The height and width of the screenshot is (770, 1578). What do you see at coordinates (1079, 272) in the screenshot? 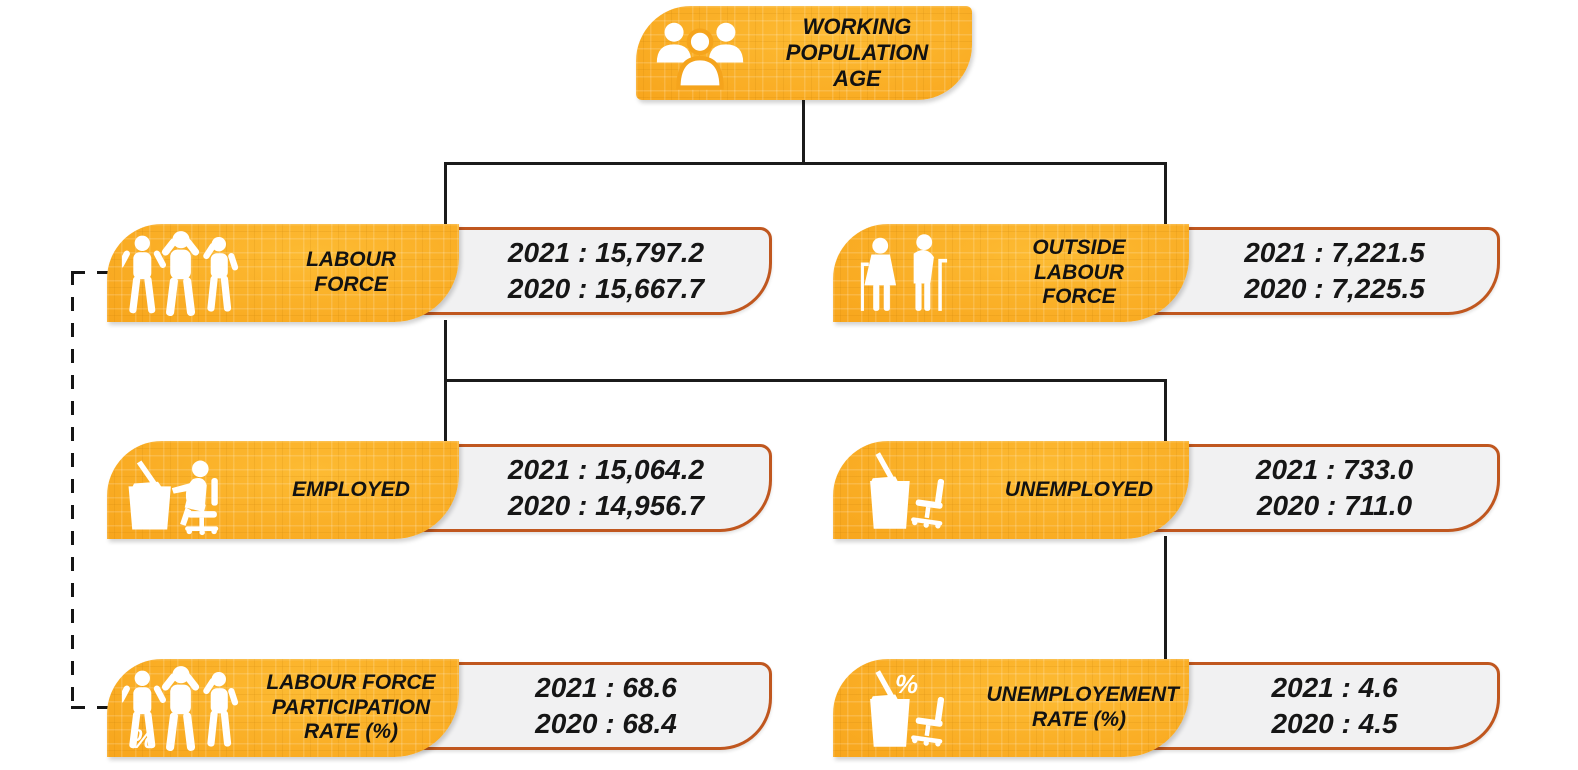
I see `node-label: OUTSIDE LABOUR FORCE` at bounding box center [1079, 272].